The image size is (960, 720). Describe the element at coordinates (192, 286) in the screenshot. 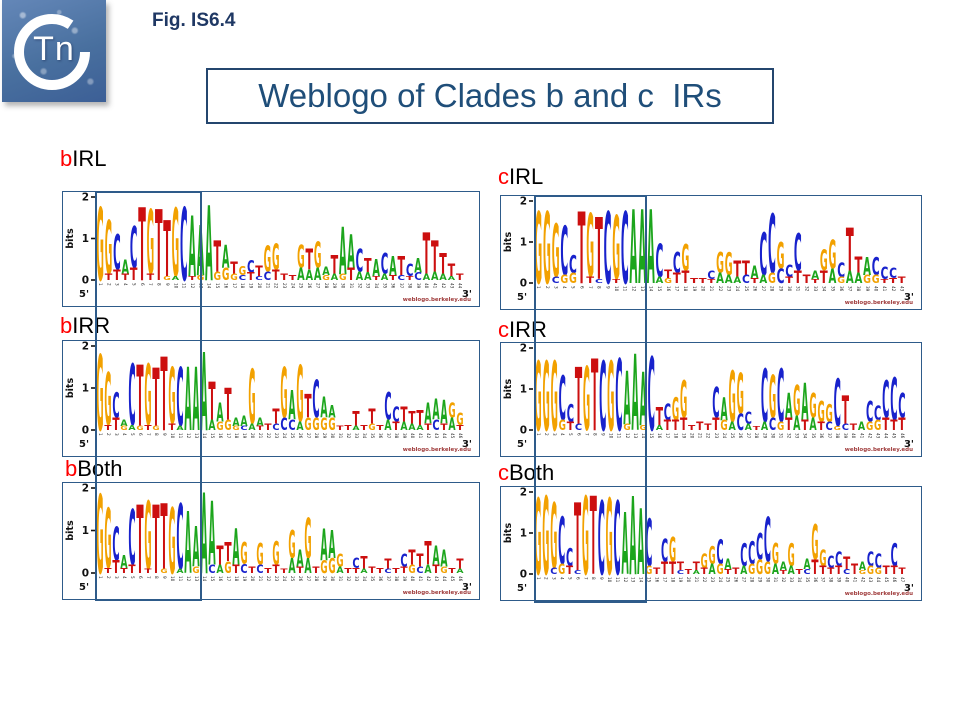

I see `svg-text: 12` at that location.